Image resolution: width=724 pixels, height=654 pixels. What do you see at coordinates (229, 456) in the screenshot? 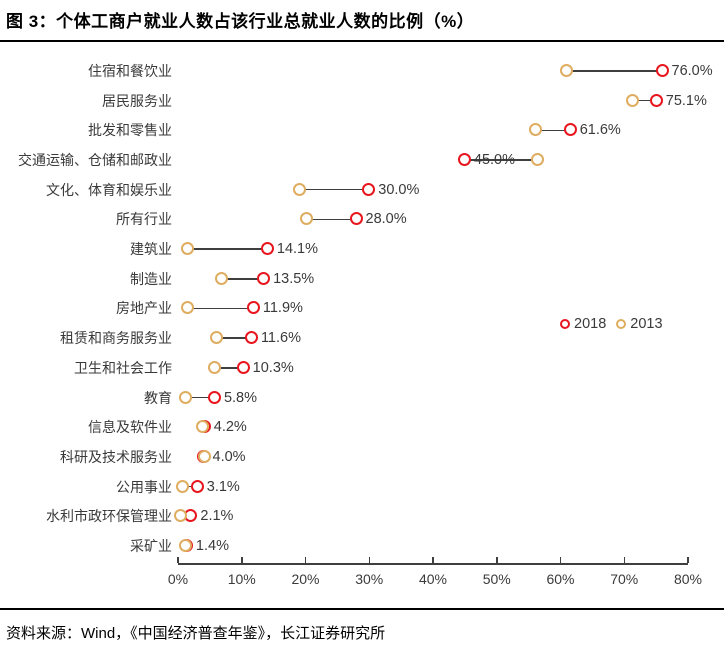
I see `value-label: 4.0%` at bounding box center [229, 456].